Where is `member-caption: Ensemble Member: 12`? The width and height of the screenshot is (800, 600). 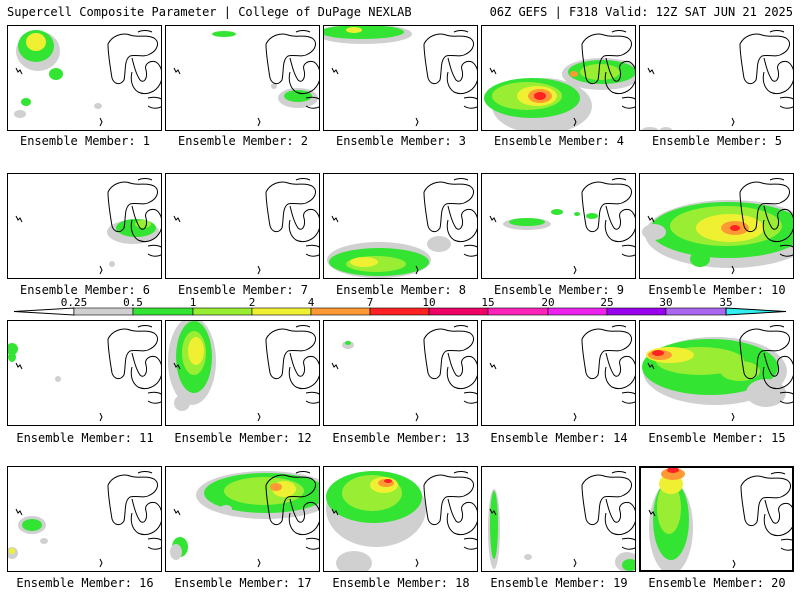
member-caption: Ensemble Member: 12 is located at coordinates (243, 438).